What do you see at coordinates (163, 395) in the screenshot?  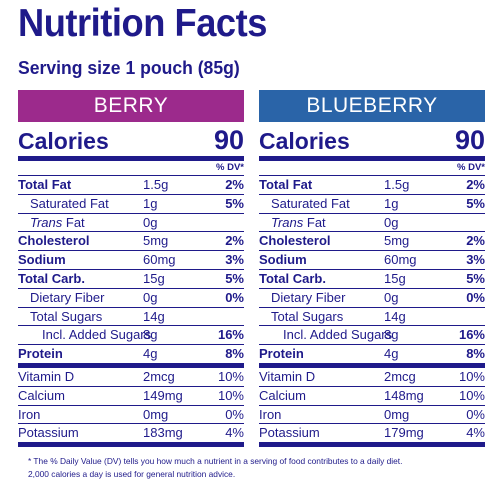 I see `nutrient-amount: 149mg` at bounding box center [163, 395].